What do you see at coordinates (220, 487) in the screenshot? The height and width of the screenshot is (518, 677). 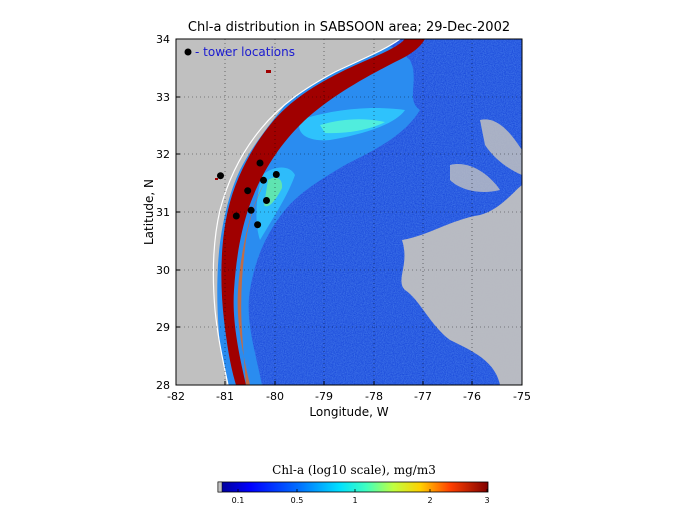 I see `colorbar-nodata-swatch` at bounding box center [220, 487].